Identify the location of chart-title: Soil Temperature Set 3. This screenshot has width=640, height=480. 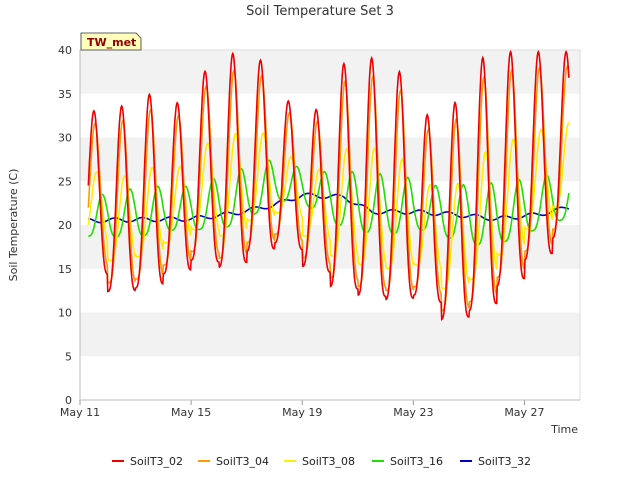
(320, 11).